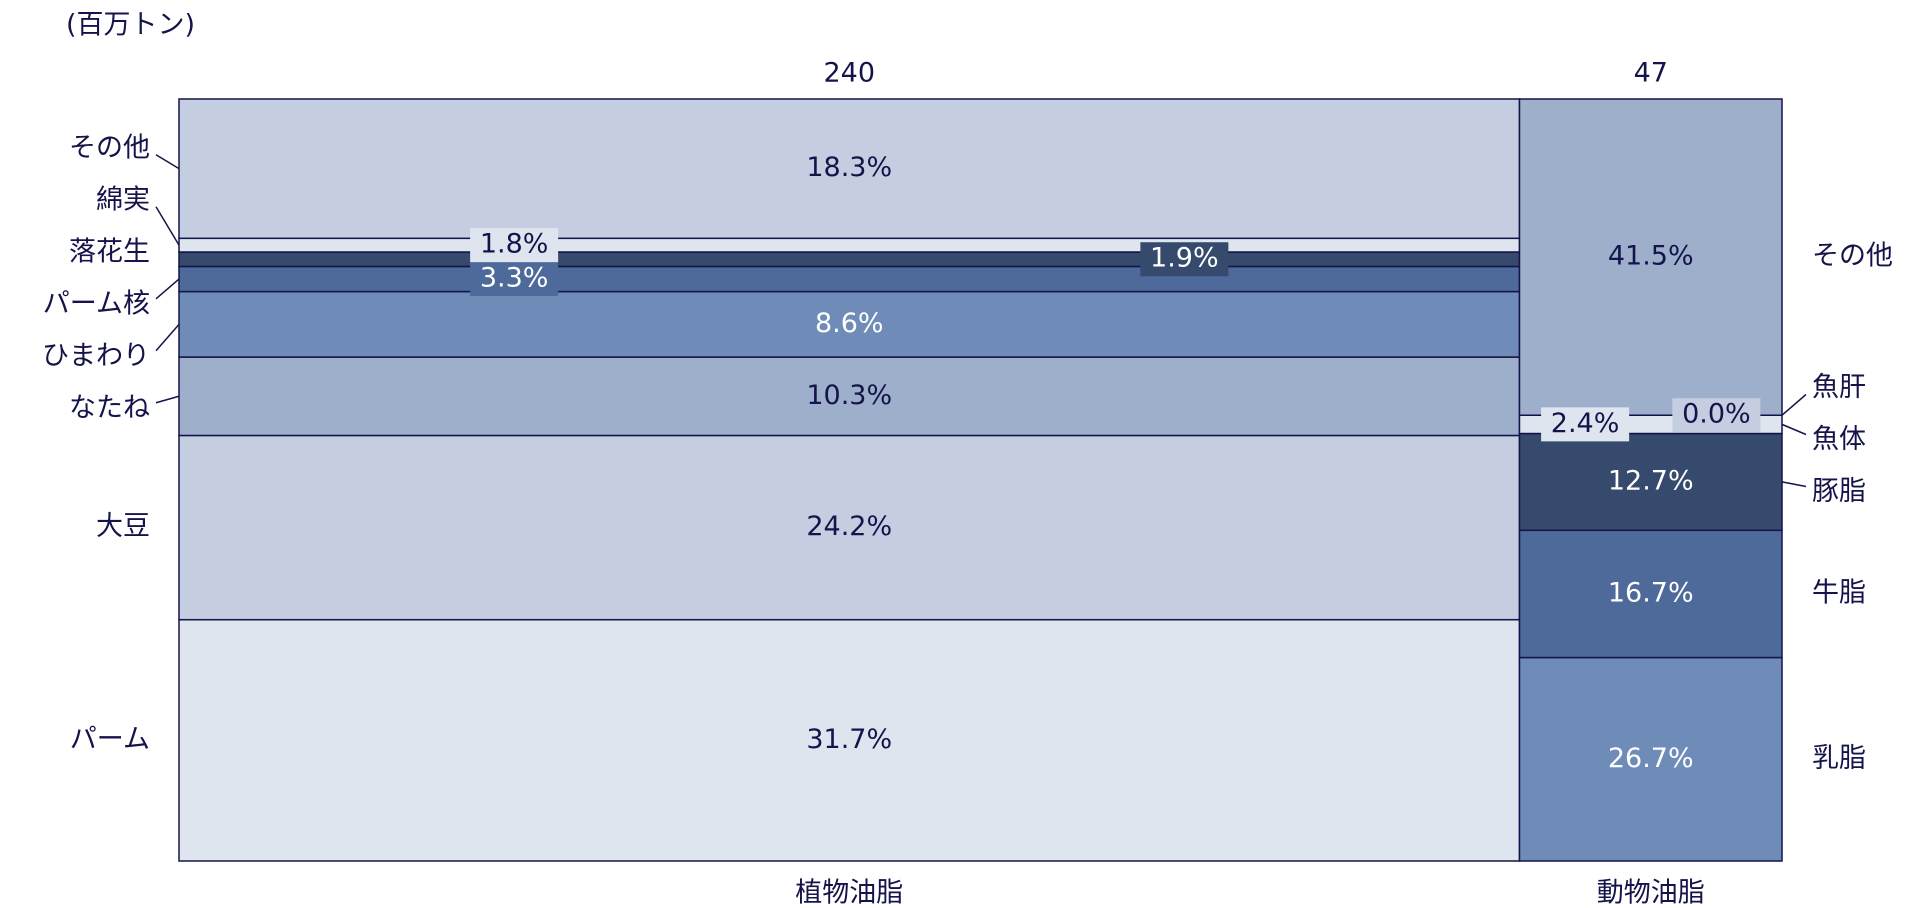  What do you see at coordinates (849, 893) in the screenshot?
I see `x-tick-label: 植物油脂` at bounding box center [849, 893].